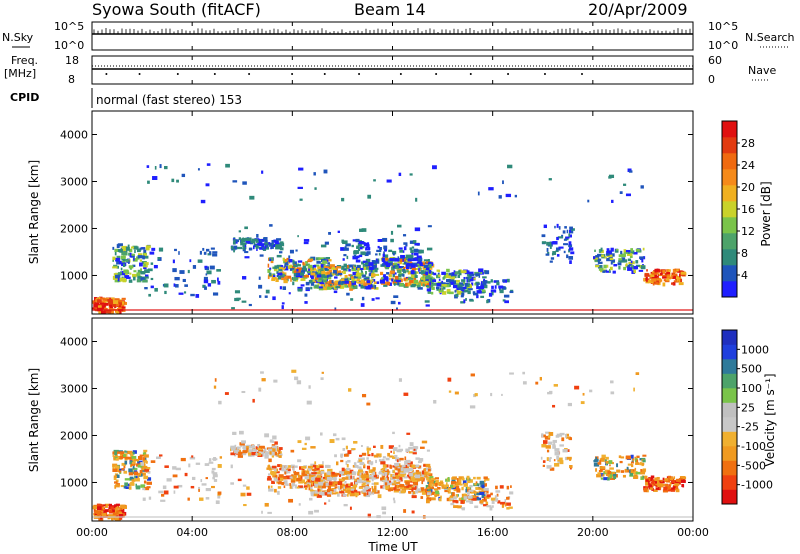  Describe the element at coordinates (392, 547) in the screenshot. I see `time-xlabel: Time UT` at that location.